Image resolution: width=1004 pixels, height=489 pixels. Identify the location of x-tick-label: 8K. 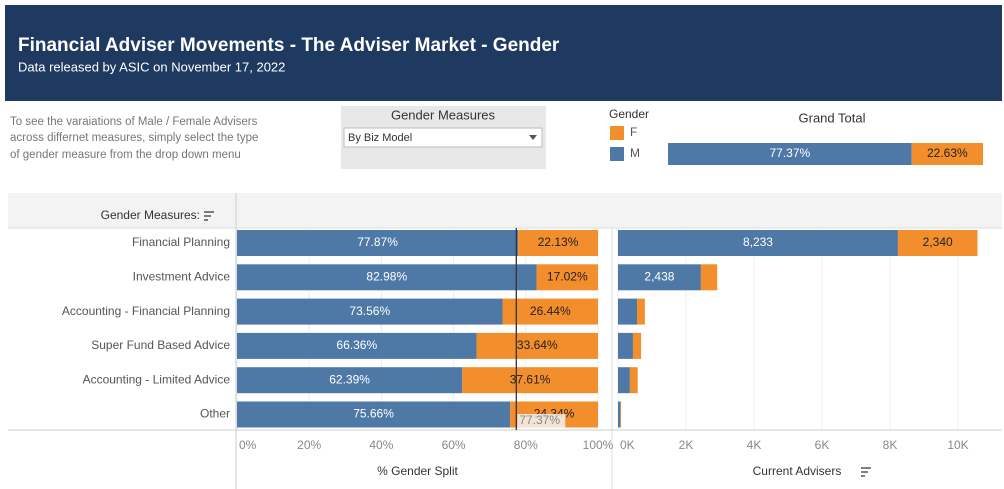
(890, 445).